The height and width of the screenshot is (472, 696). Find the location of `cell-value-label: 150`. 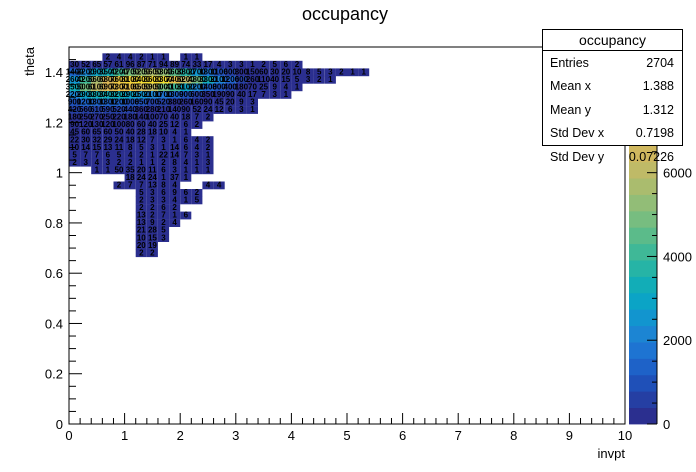

cell-value-label: 150 is located at coordinates (253, 71).